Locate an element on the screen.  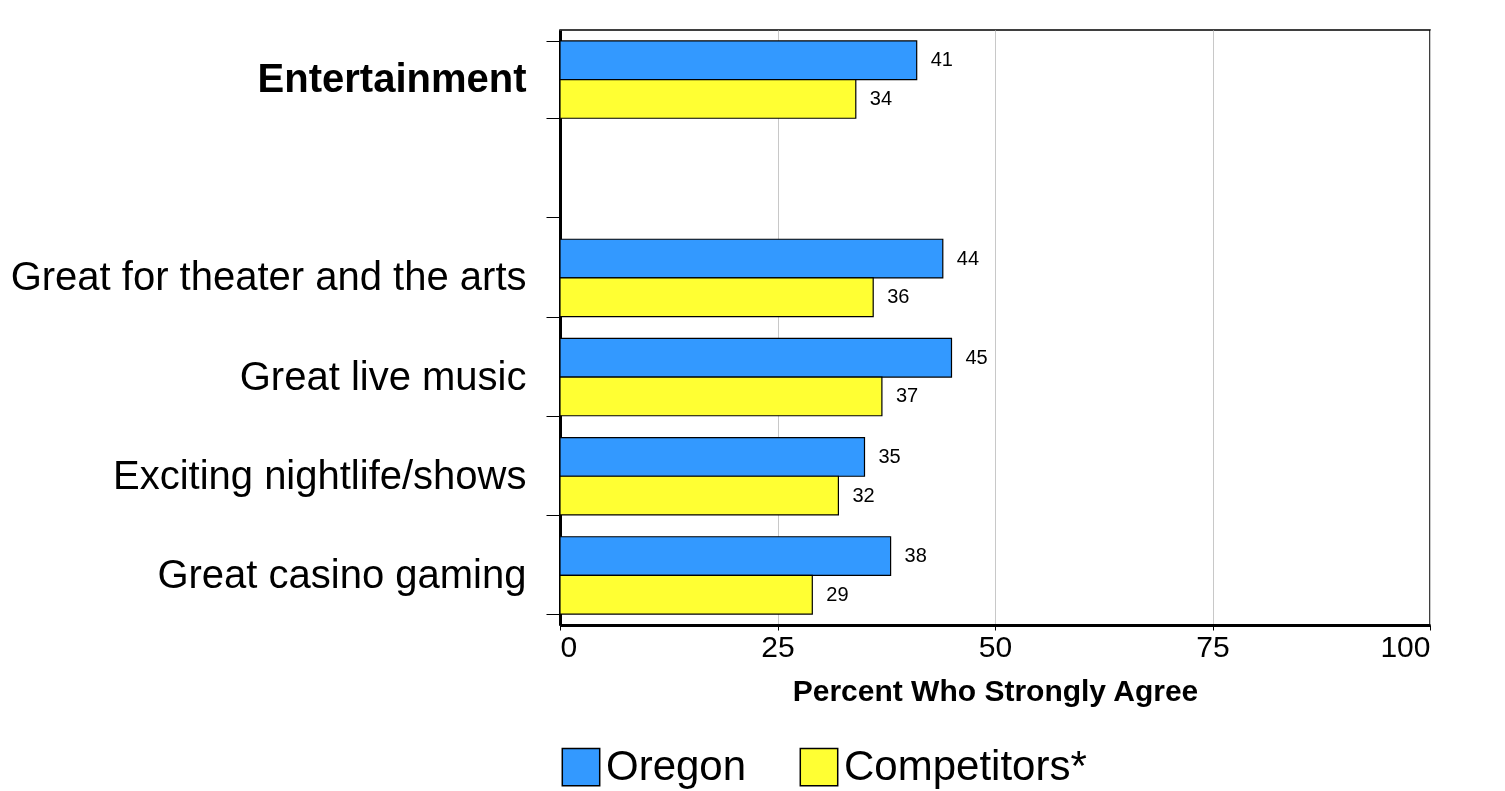
x-tick-label: 25 is located at coordinates (778, 646).